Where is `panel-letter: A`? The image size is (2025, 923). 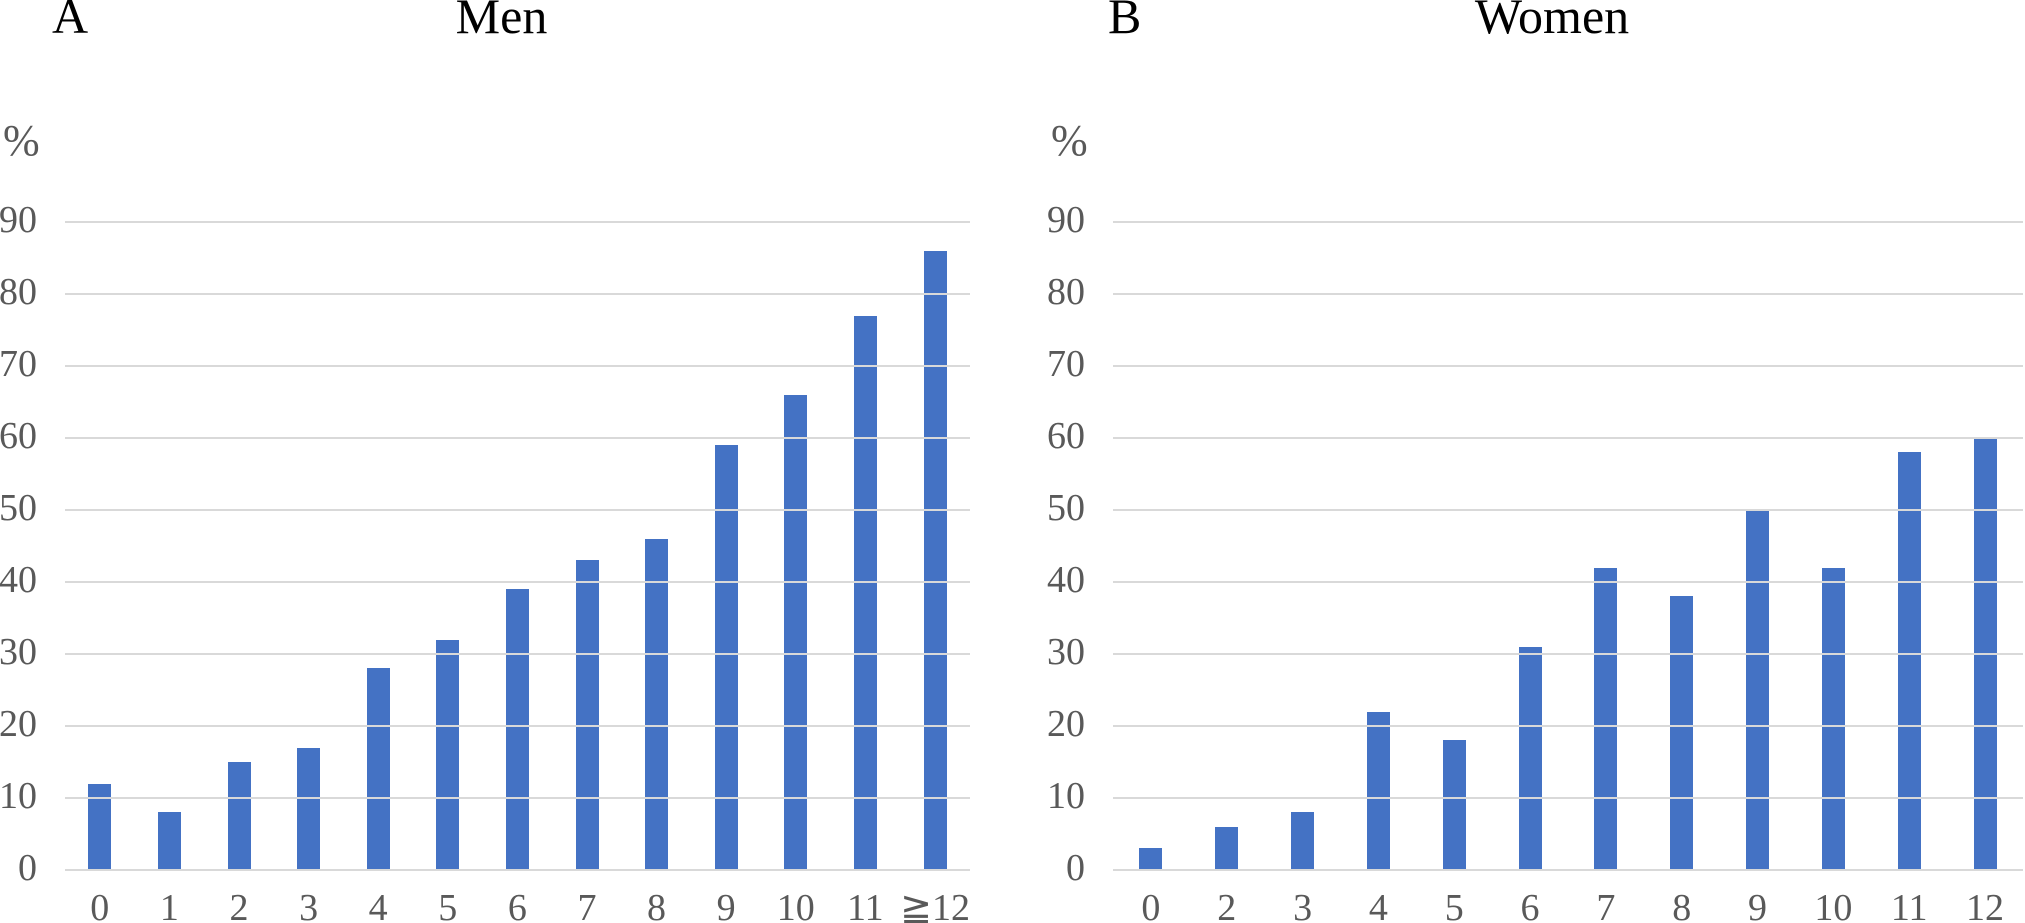
panel-letter: A is located at coordinates (70, 22).